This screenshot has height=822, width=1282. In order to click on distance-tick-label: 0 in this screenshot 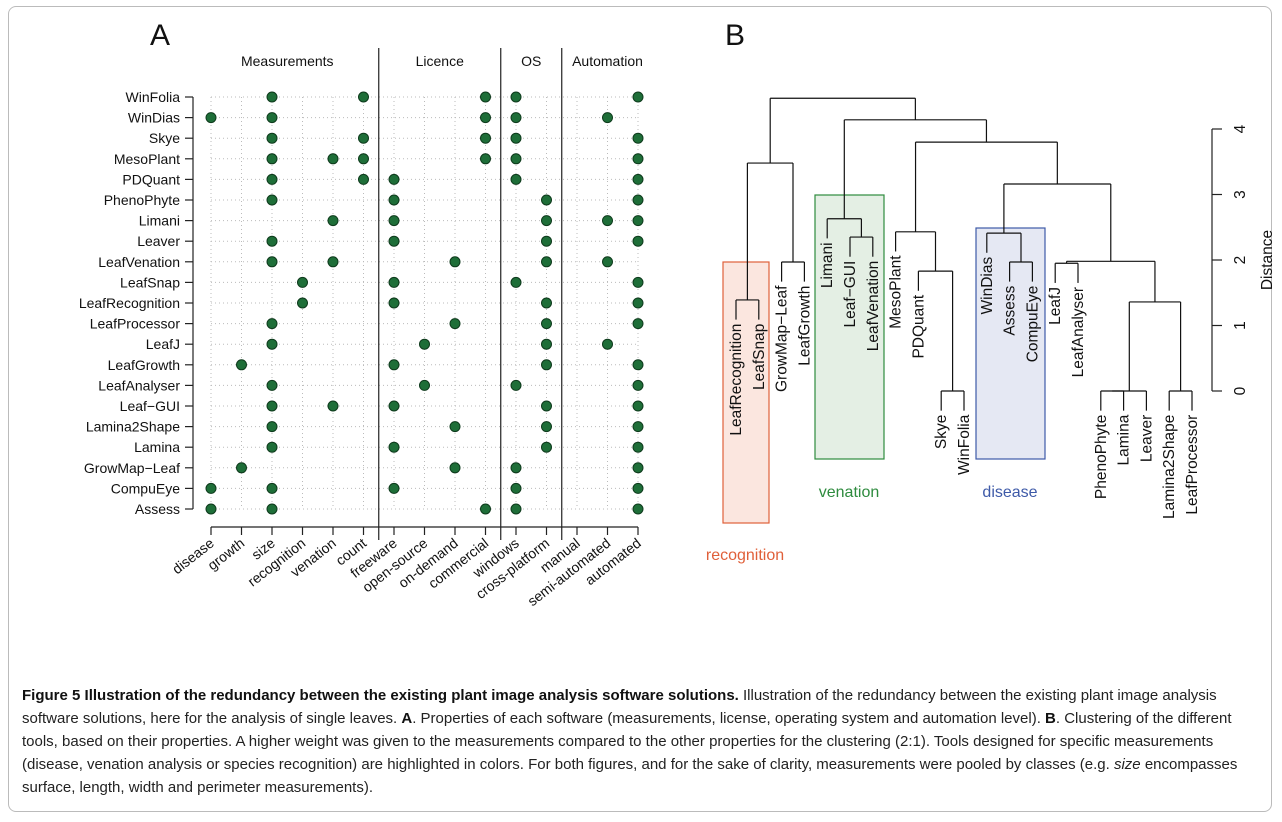, I will do `click(1240, 390)`.